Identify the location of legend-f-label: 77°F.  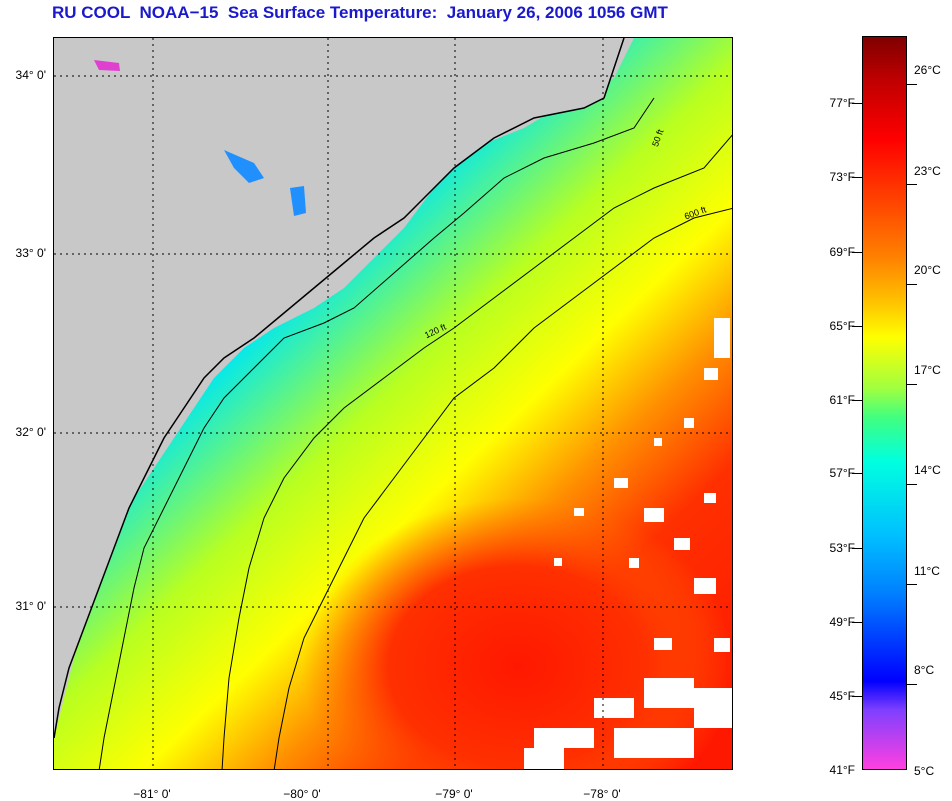
(842, 103).